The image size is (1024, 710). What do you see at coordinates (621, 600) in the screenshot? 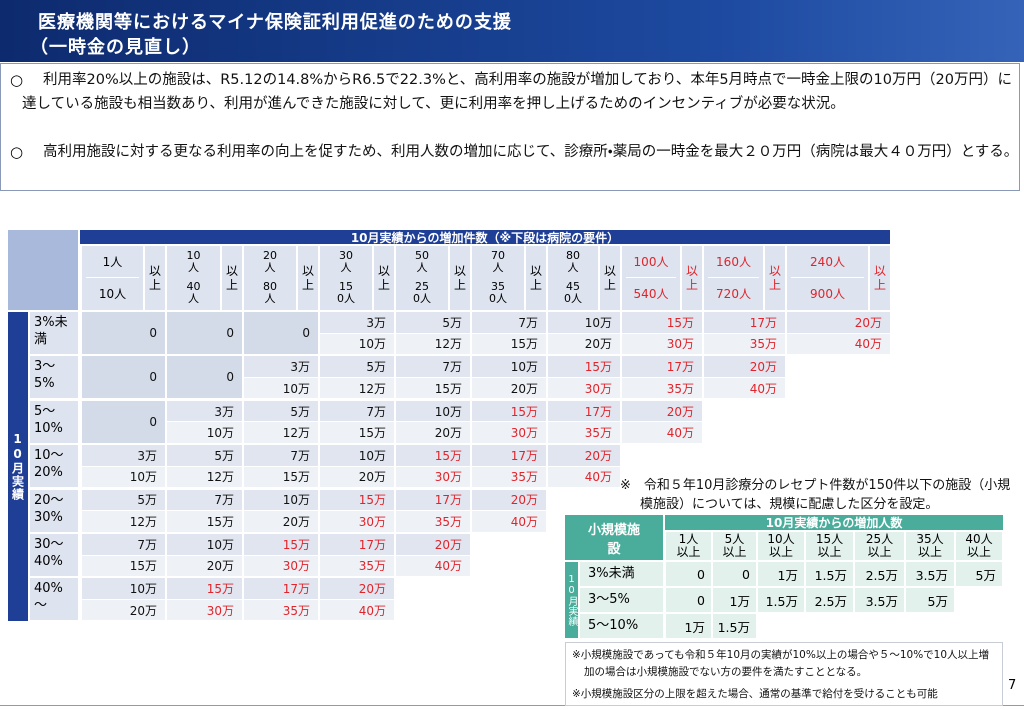
I see `small-row-label: 3～5%` at bounding box center [621, 600].